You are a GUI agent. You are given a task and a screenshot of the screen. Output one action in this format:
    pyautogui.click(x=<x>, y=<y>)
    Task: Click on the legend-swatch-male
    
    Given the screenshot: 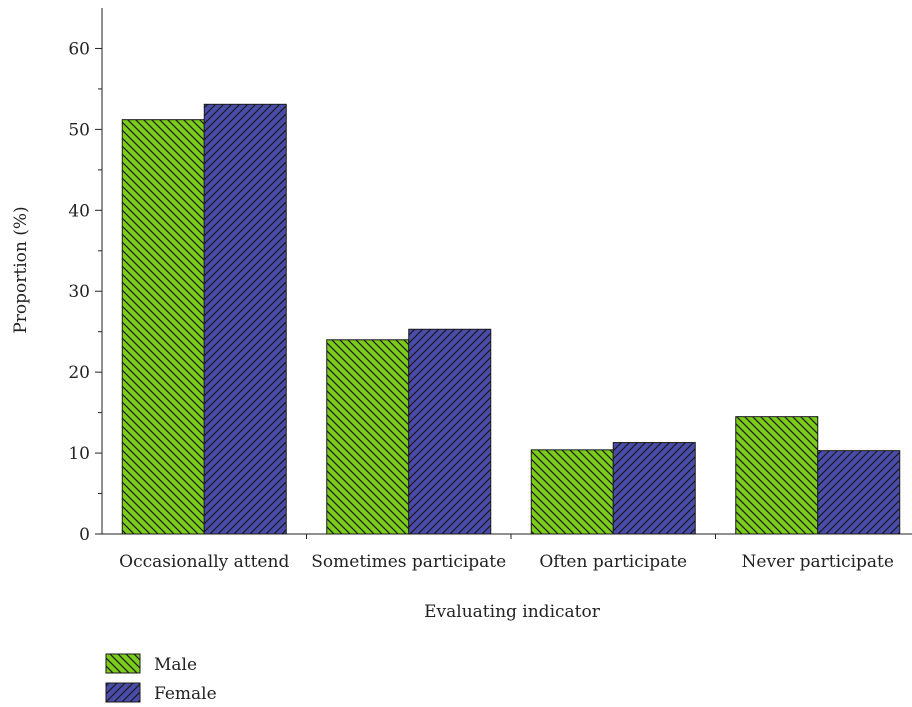 What is the action you would take?
    pyautogui.click(x=123, y=663)
    